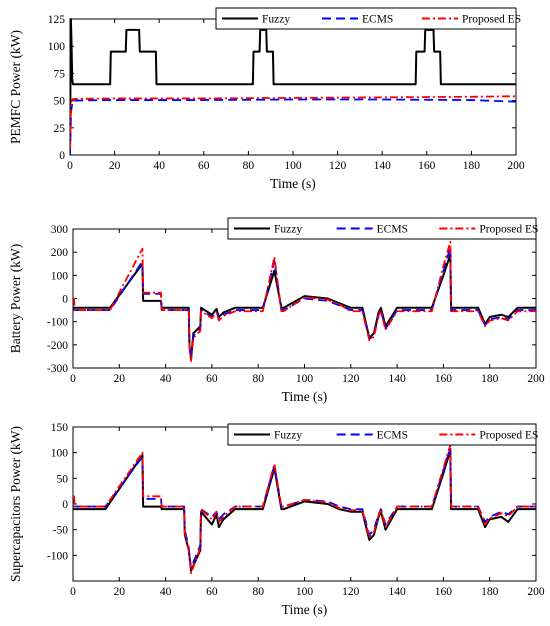 The width and height of the screenshot is (550, 626). Describe the element at coordinates (60, 74) in the screenshot. I see `y-tick-label: 75` at that location.